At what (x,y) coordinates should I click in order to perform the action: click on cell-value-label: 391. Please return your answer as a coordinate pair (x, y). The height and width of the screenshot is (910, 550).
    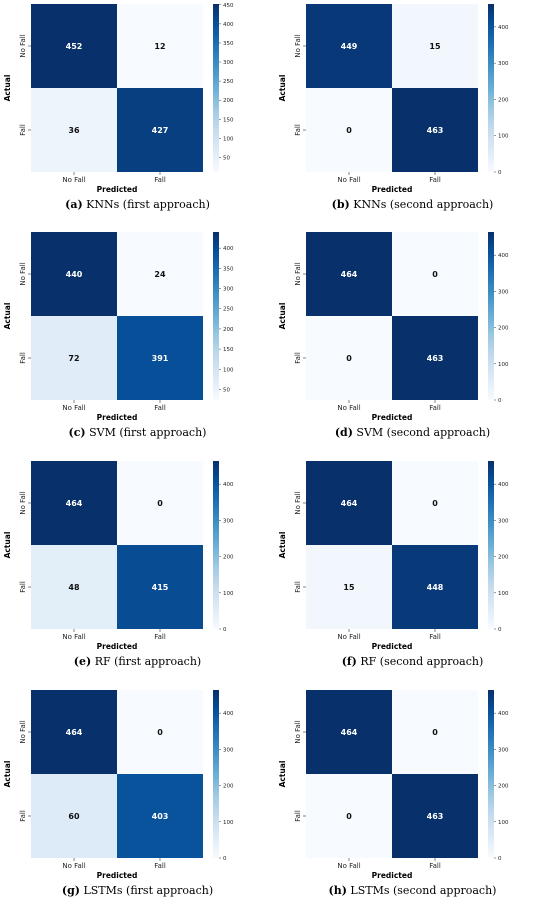
    Looking at the image, I should click on (160, 358).